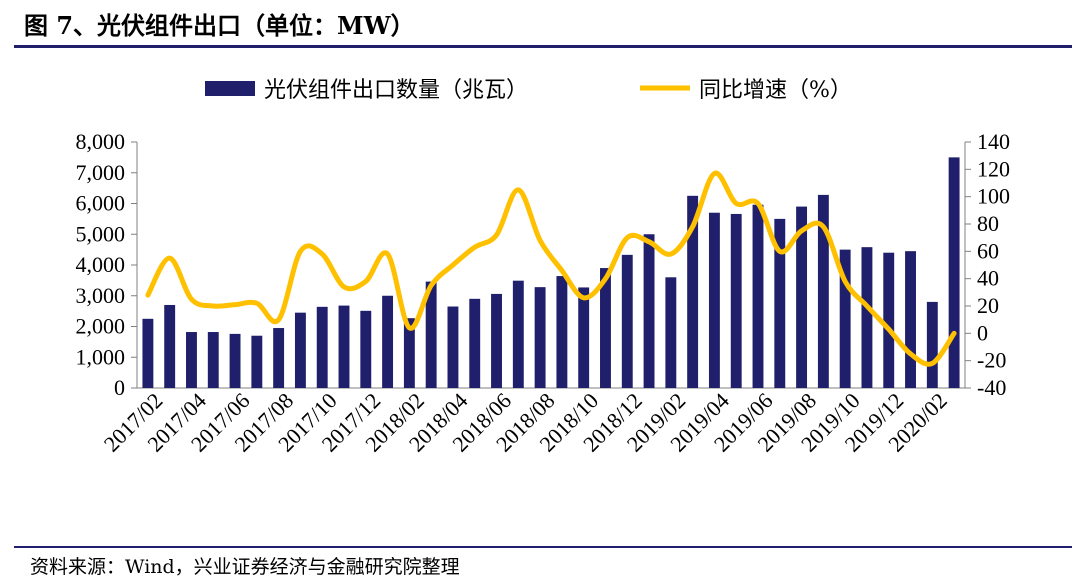 This screenshot has height=582, width=1080. What do you see at coordinates (230, 88) in the screenshot?
I see `legend-bar-swatch` at bounding box center [230, 88].